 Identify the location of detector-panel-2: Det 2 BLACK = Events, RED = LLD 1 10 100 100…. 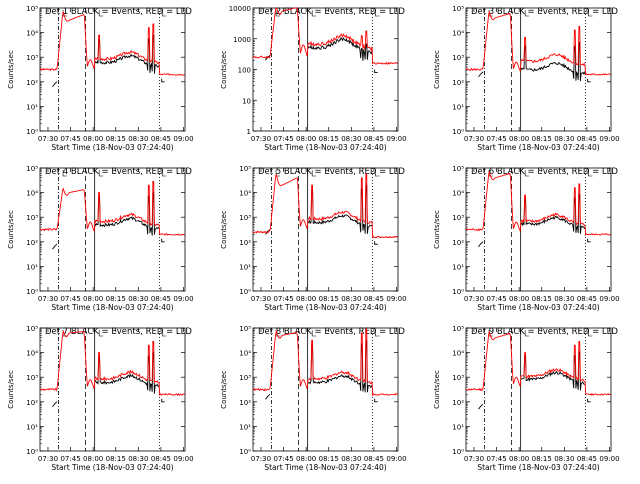
(313, 78).